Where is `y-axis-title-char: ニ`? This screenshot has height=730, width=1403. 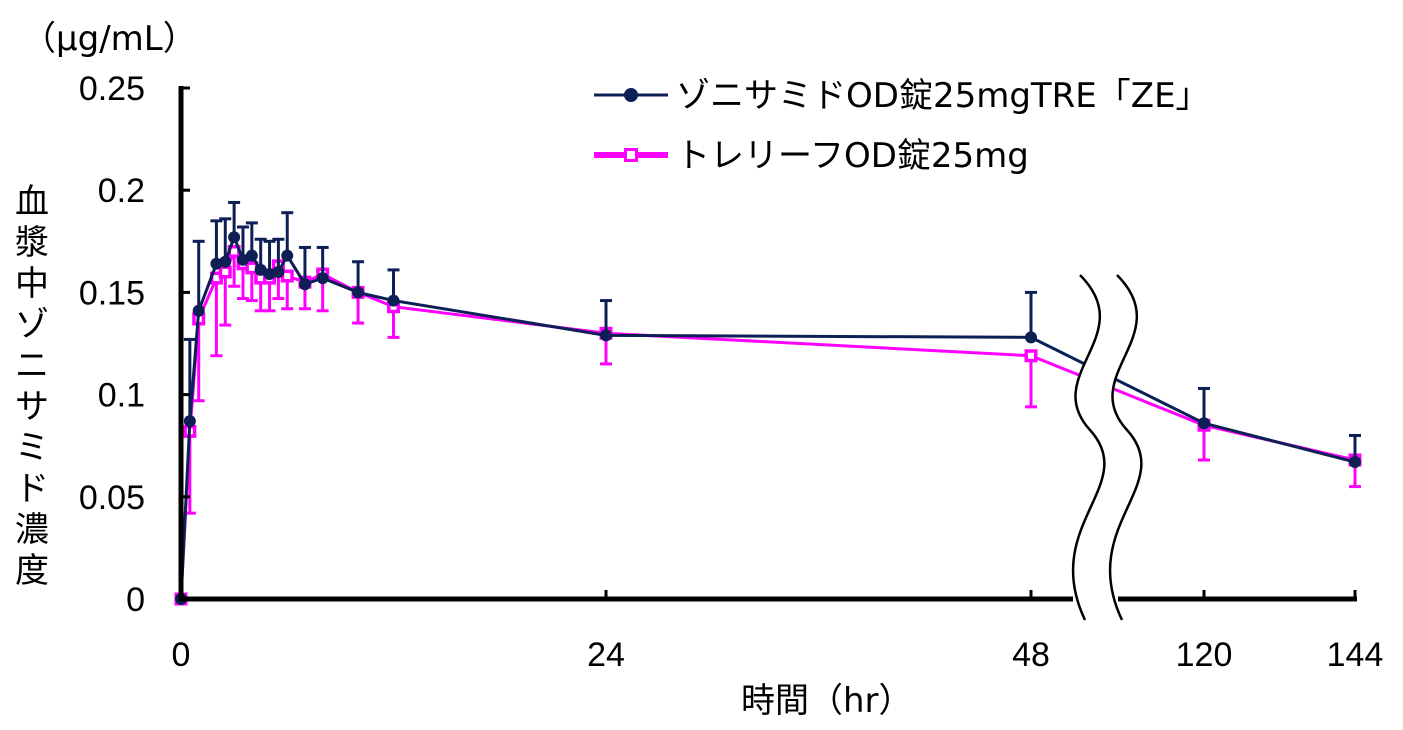
y-axis-title-char: ニ is located at coordinates (32, 366).